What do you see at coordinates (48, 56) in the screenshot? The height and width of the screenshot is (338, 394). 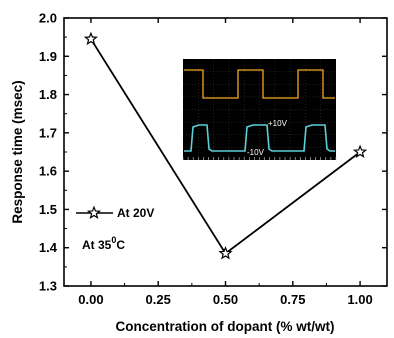 I see `y-tick-label: 1.9` at bounding box center [48, 56].